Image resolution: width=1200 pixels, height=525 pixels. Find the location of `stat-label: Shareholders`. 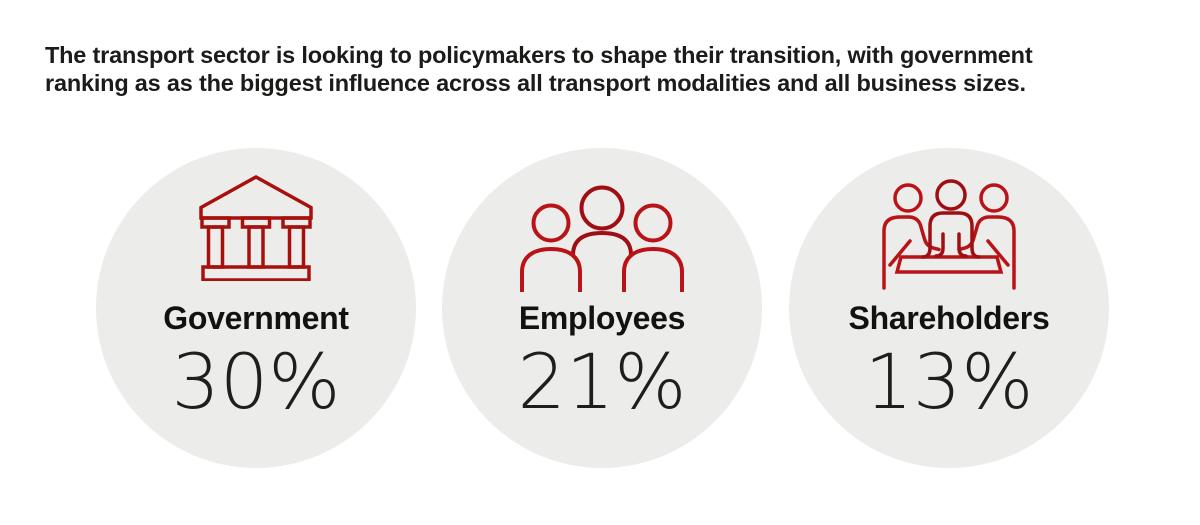

stat-label: Shareholders is located at coordinates (949, 318).